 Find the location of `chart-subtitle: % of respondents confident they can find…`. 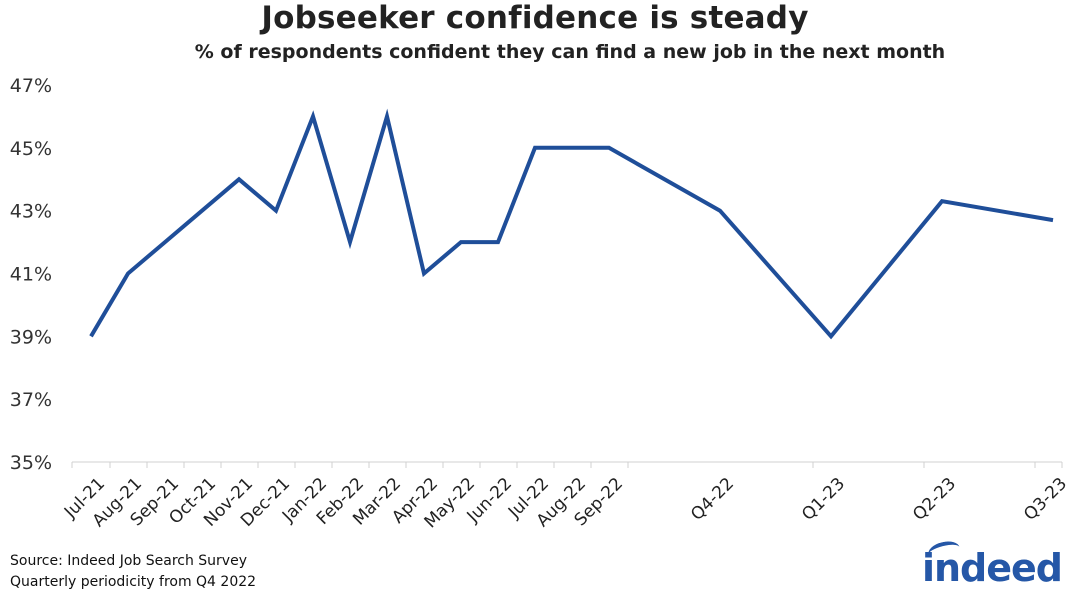

chart-subtitle: % of respondents confident they can find… is located at coordinates (570, 52).